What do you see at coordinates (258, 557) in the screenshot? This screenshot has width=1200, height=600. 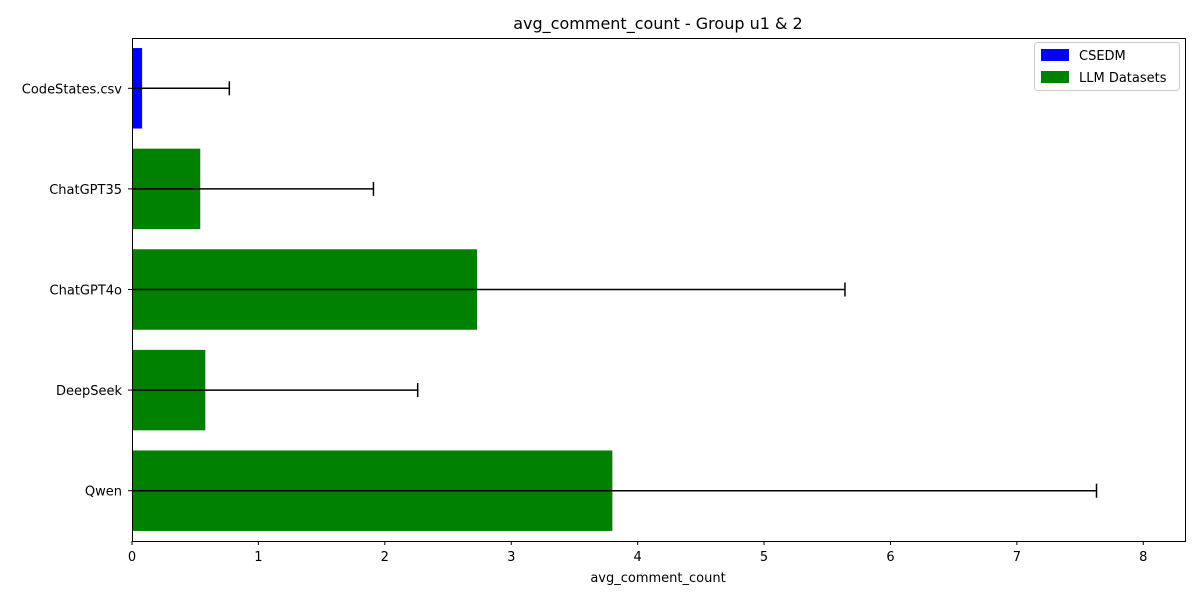 I see `x-tick-label-1: 1` at bounding box center [258, 557].